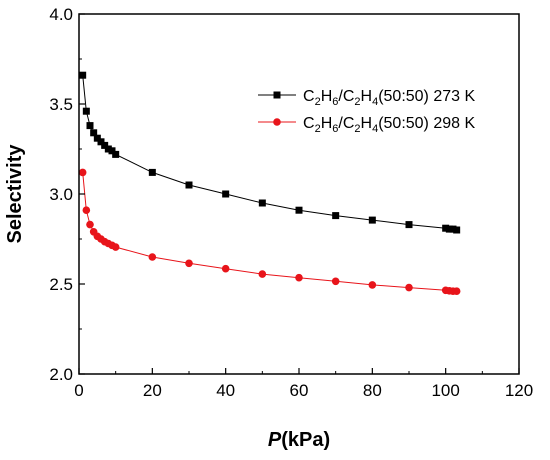 The width and height of the screenshot is (550, 460). What do you see at coordinates (225, 390) in the screenshot?
I see `x-tick-label: 40` at bounding box center [225, 390].